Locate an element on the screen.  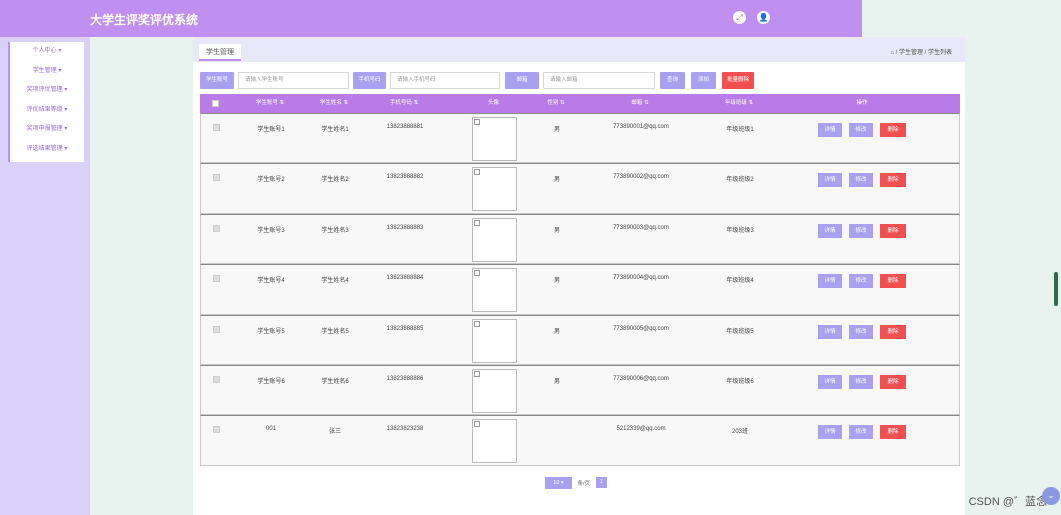
tab-strip: 学生管理 ⌂ / 学生管理 / 学生列表 is located at coordinates (579, 49).